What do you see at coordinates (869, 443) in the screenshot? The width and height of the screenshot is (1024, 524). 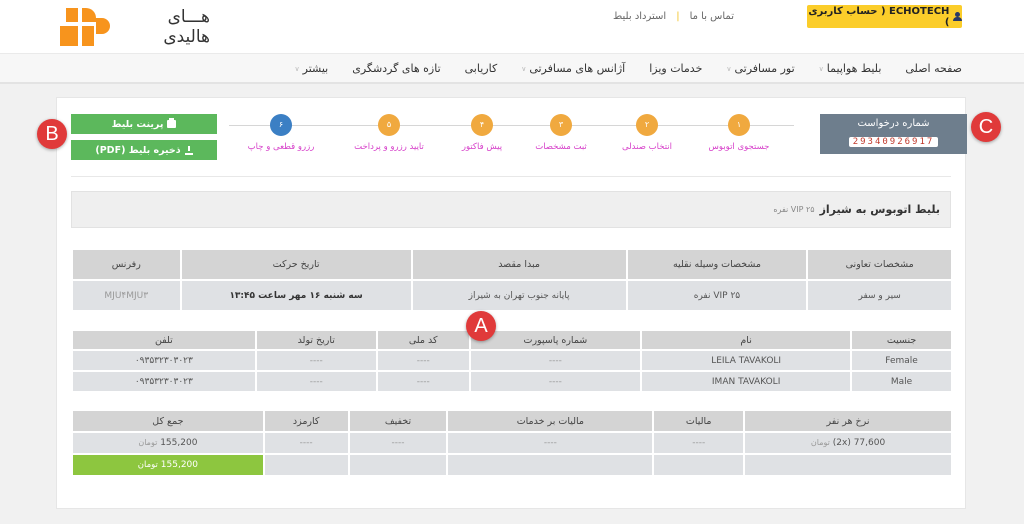 I see `per-person-amount: 77,600` at bounding box center [869, 443].